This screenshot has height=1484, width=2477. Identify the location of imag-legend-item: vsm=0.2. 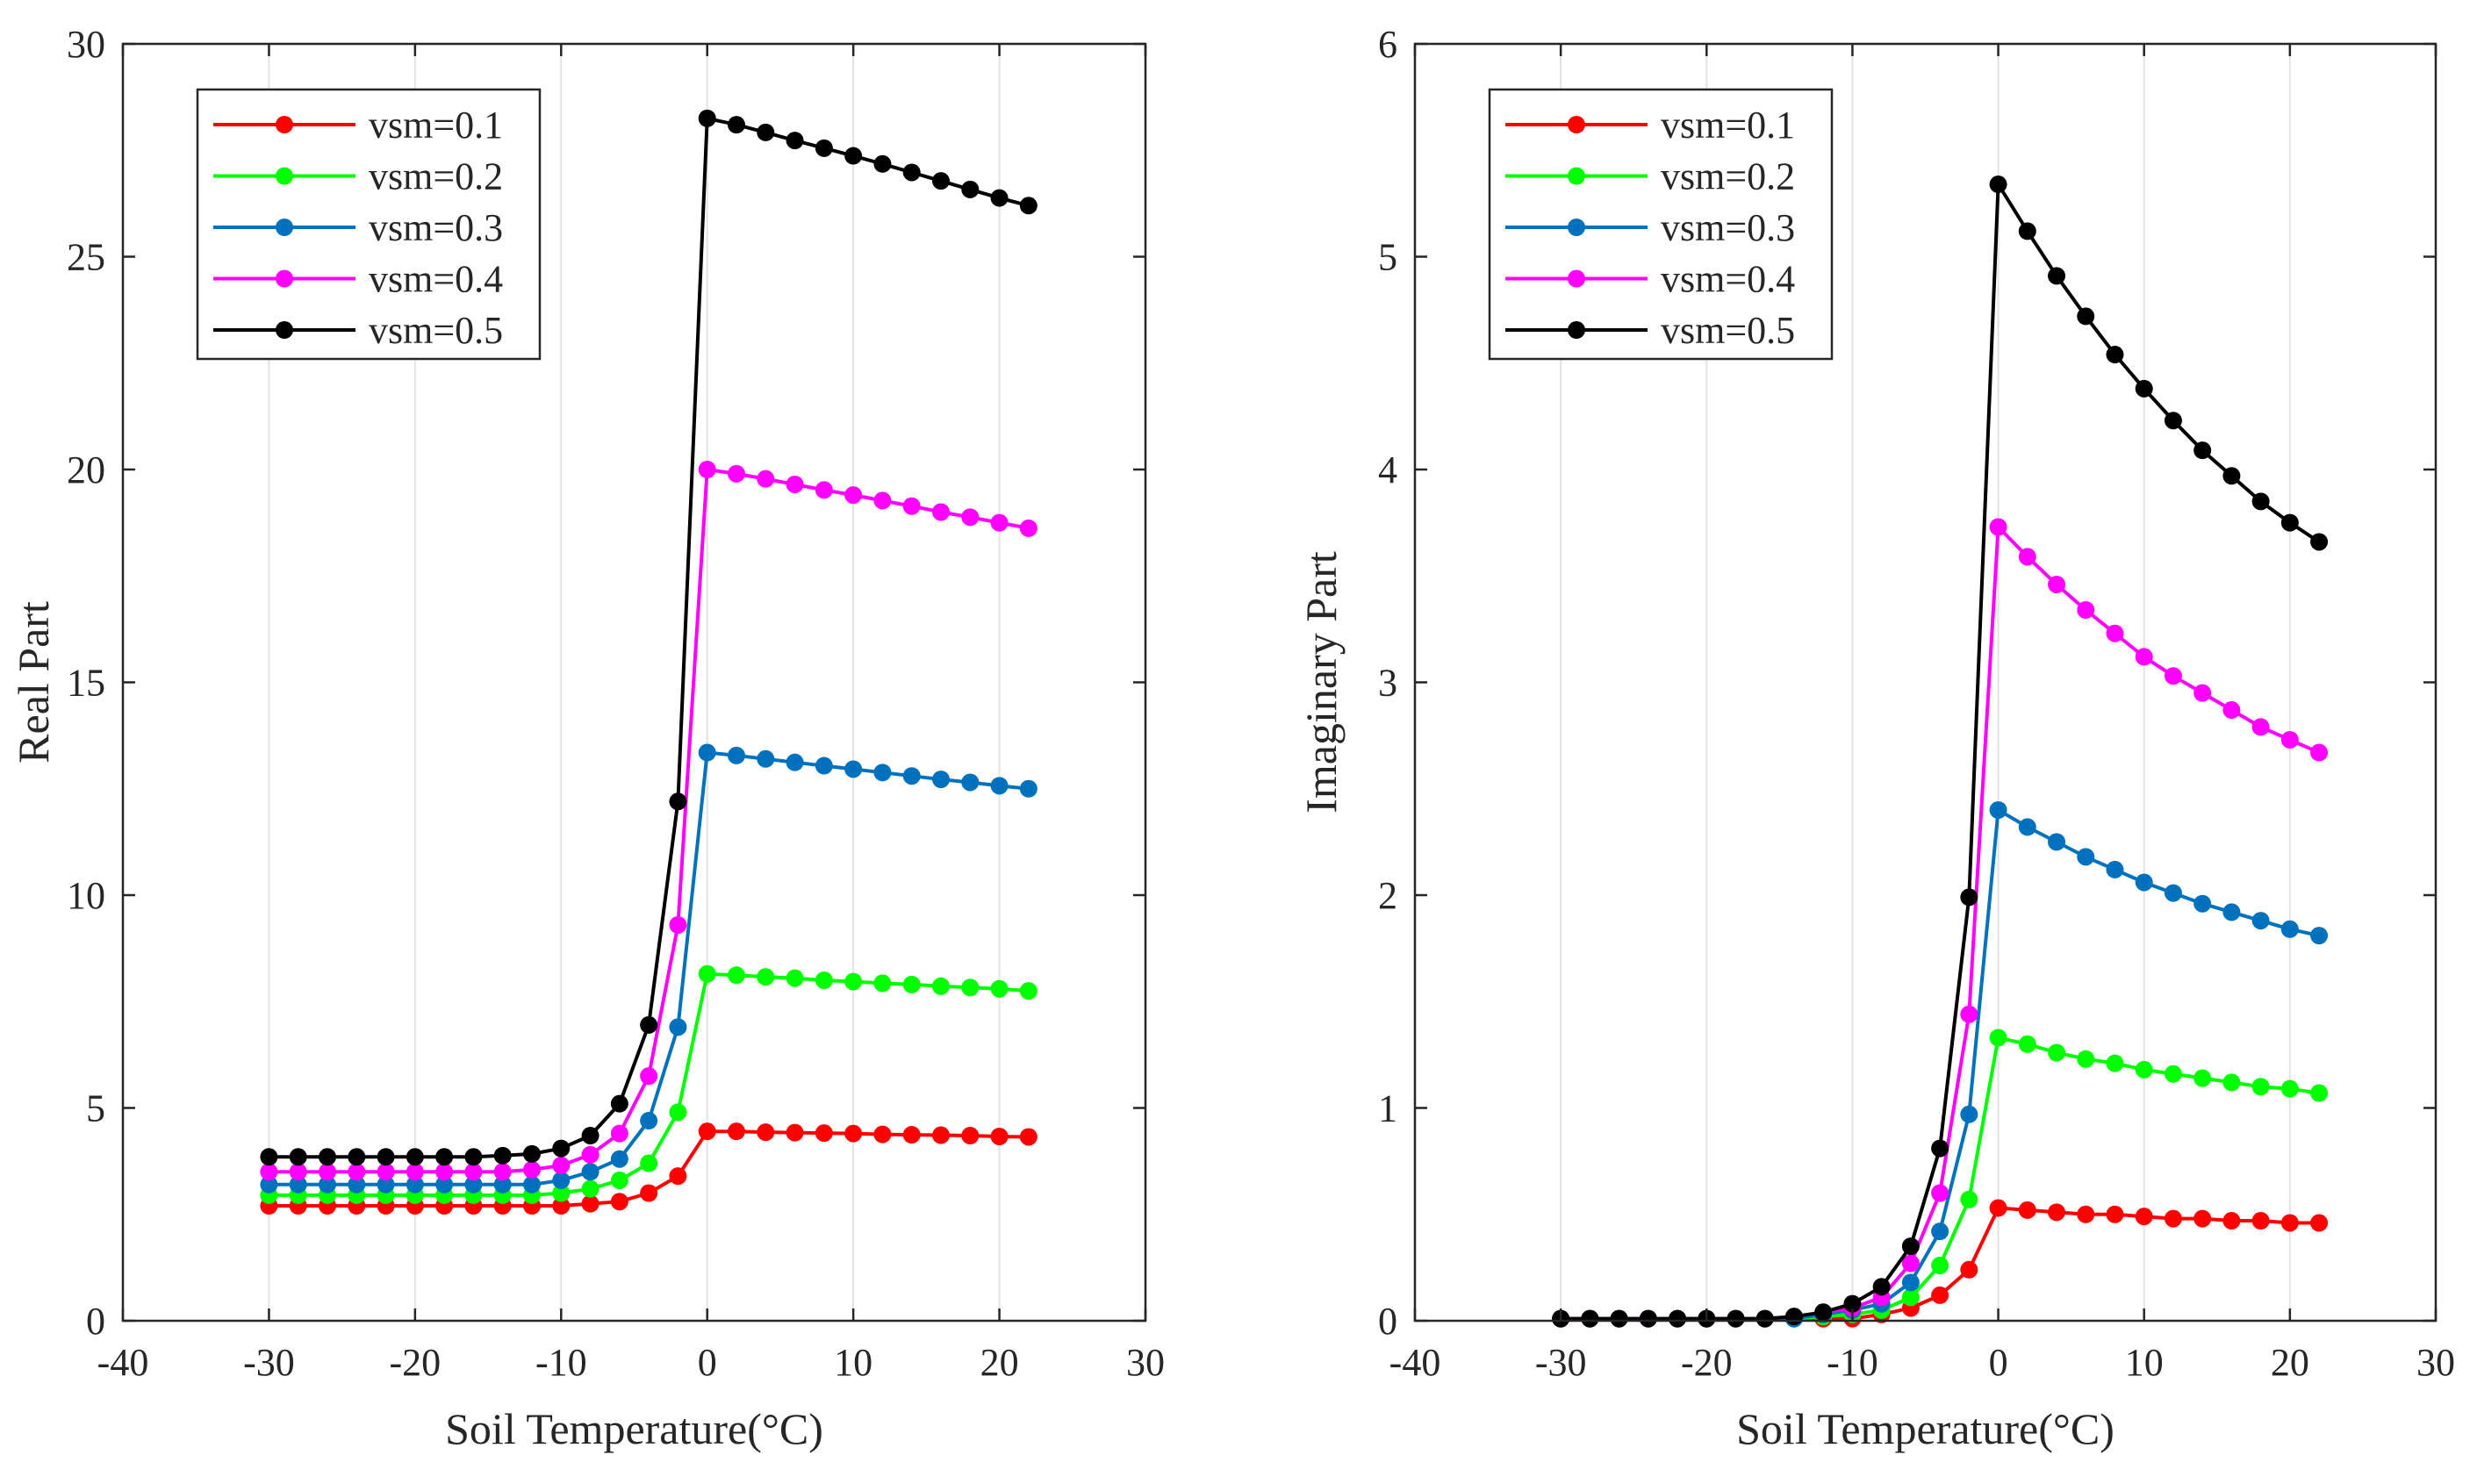
(1650, 176).